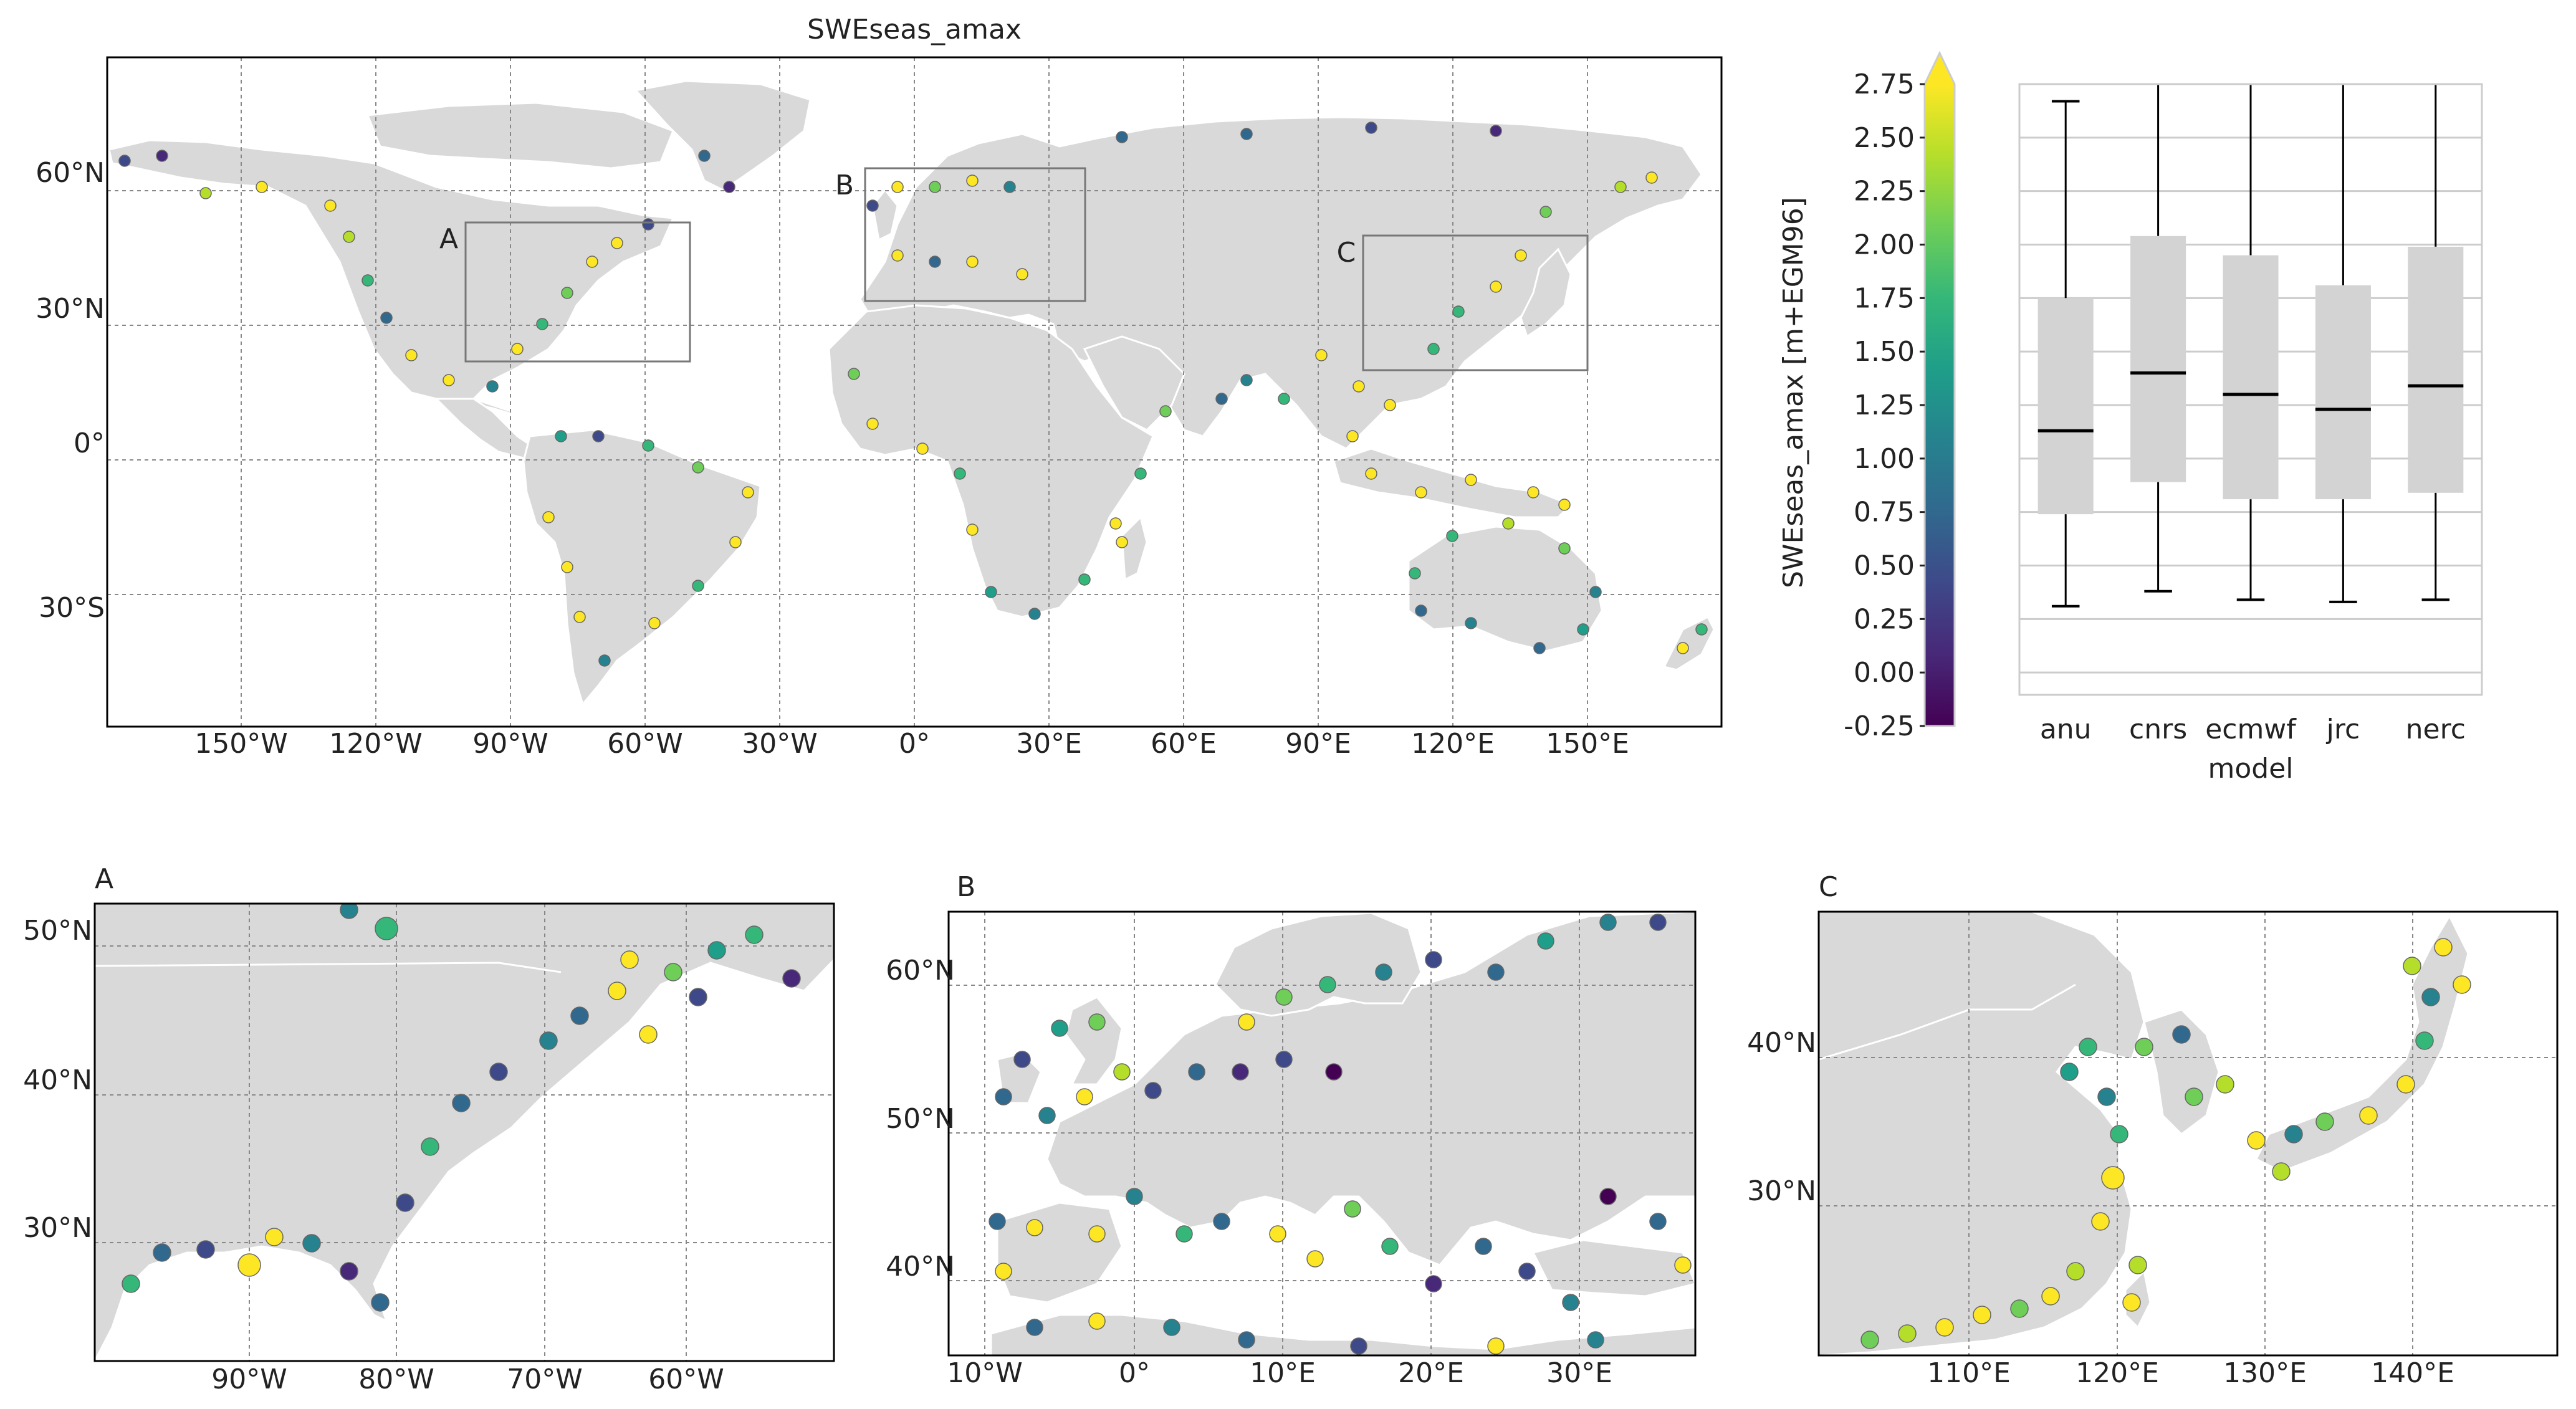 The height and width of the screenshot is (1409, 2576). Describe the element at coordinates (2436, 729) in the screenshot. I see `box-category-label: nerc` at that location.